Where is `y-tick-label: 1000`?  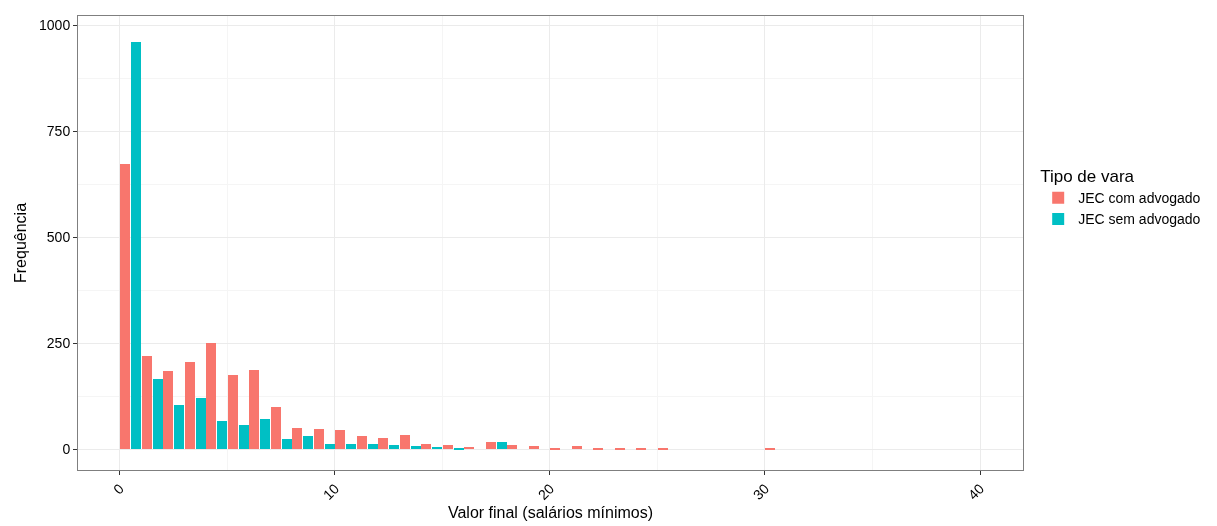 y-tick-label: 1000 is located at coordinates (55, 25).